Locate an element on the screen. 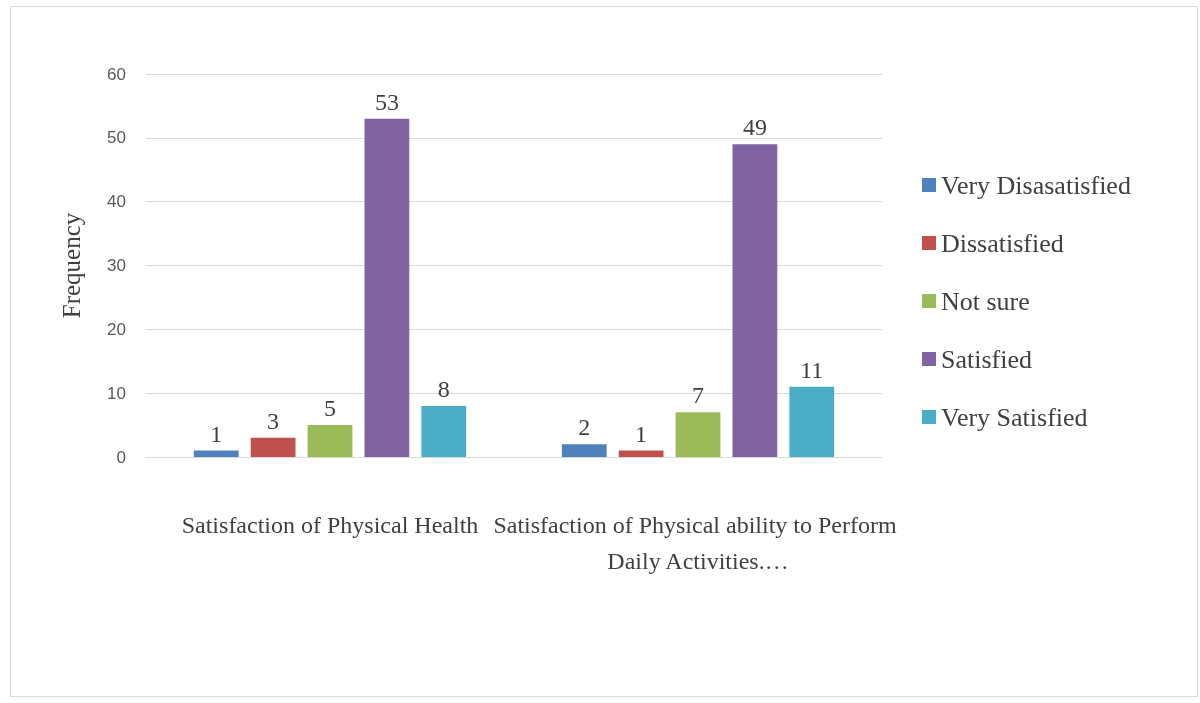 The height and width of the screenshot is (703, 1200). data-label: 49 is located at coordinates (754, 127).